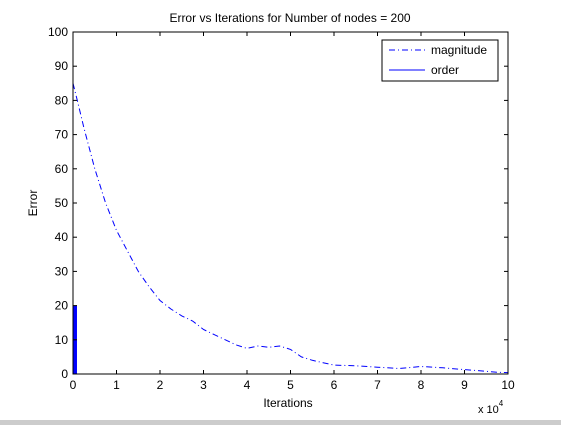  Describe the element at coordinates (33, 203) in the screenshot. I see `y-axis-label: Error` at that location.